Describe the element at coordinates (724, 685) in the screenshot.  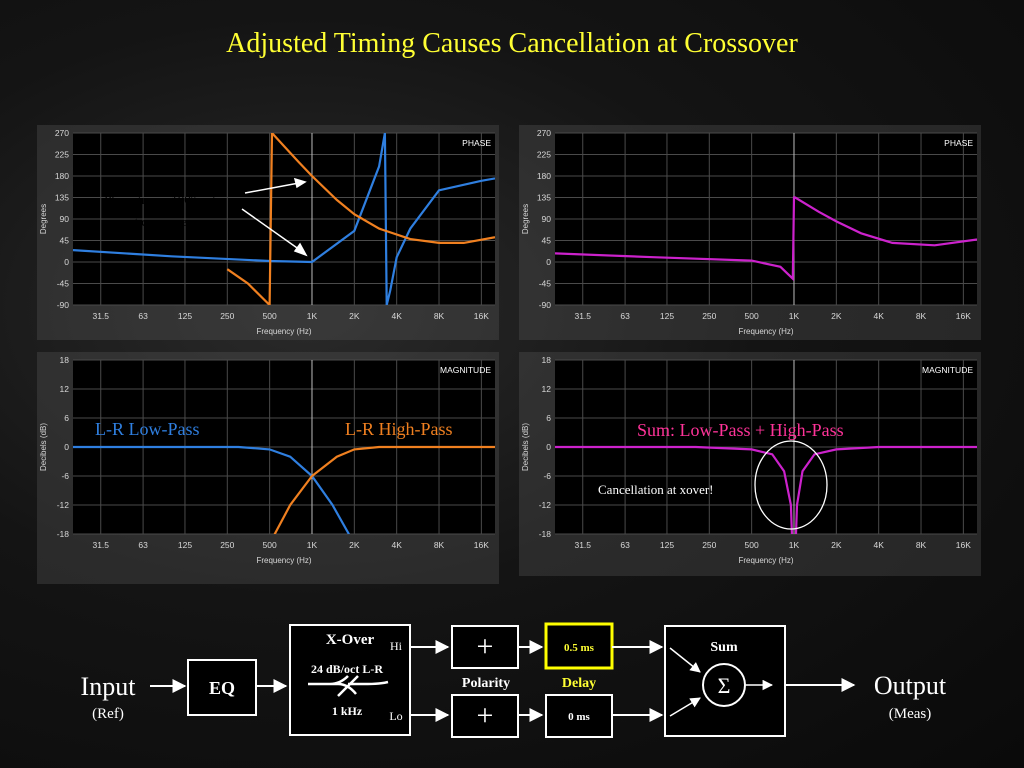
I see `sum-circle` at that location.